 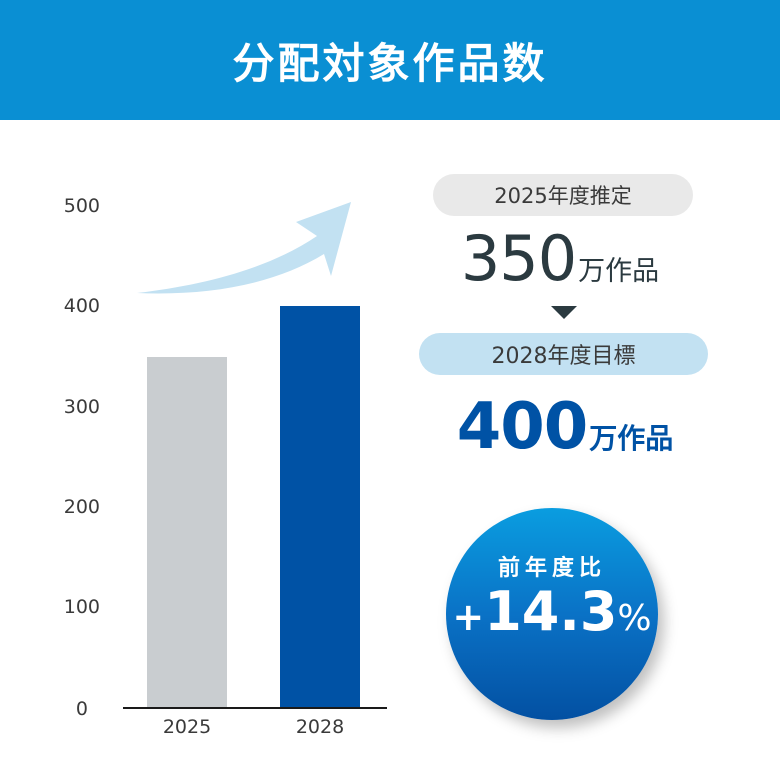 What do you see at coordinates (187, 532) in the screenshot?
I see `bar-2025` at bounding box center [187, 532].